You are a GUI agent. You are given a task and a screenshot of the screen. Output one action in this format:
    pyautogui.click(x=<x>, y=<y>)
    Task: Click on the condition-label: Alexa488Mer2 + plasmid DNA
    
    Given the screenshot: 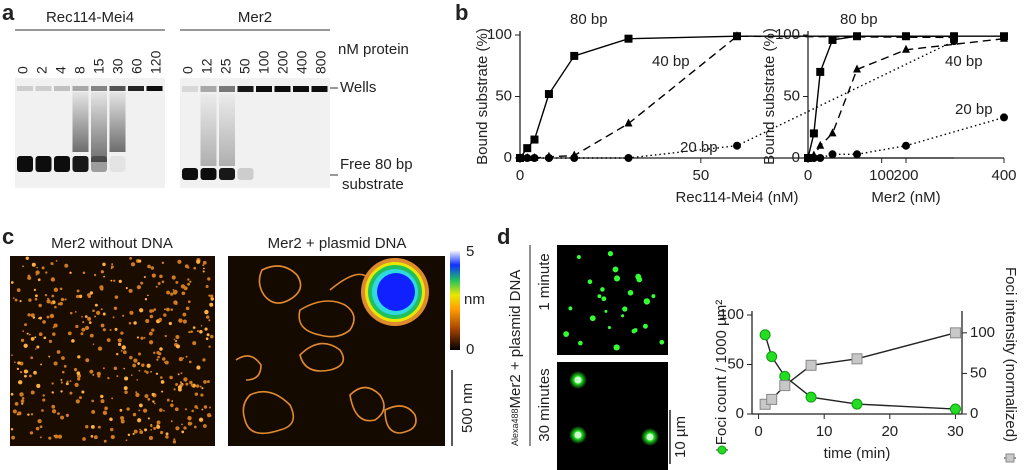 What is the action you would take?
    pyautogui.click(x=515, y=358)
    